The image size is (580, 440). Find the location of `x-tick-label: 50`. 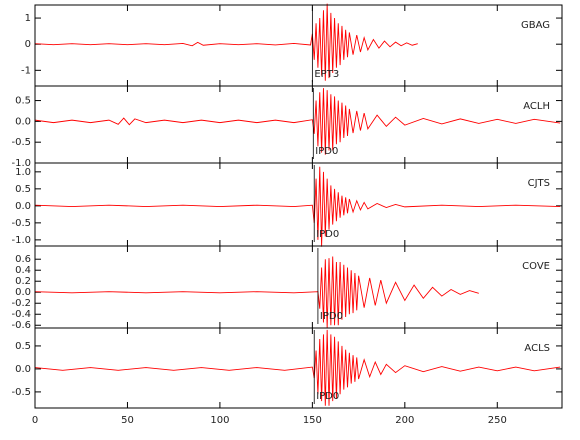

x-tick-label: 50 is located at coordinates (127, 420).